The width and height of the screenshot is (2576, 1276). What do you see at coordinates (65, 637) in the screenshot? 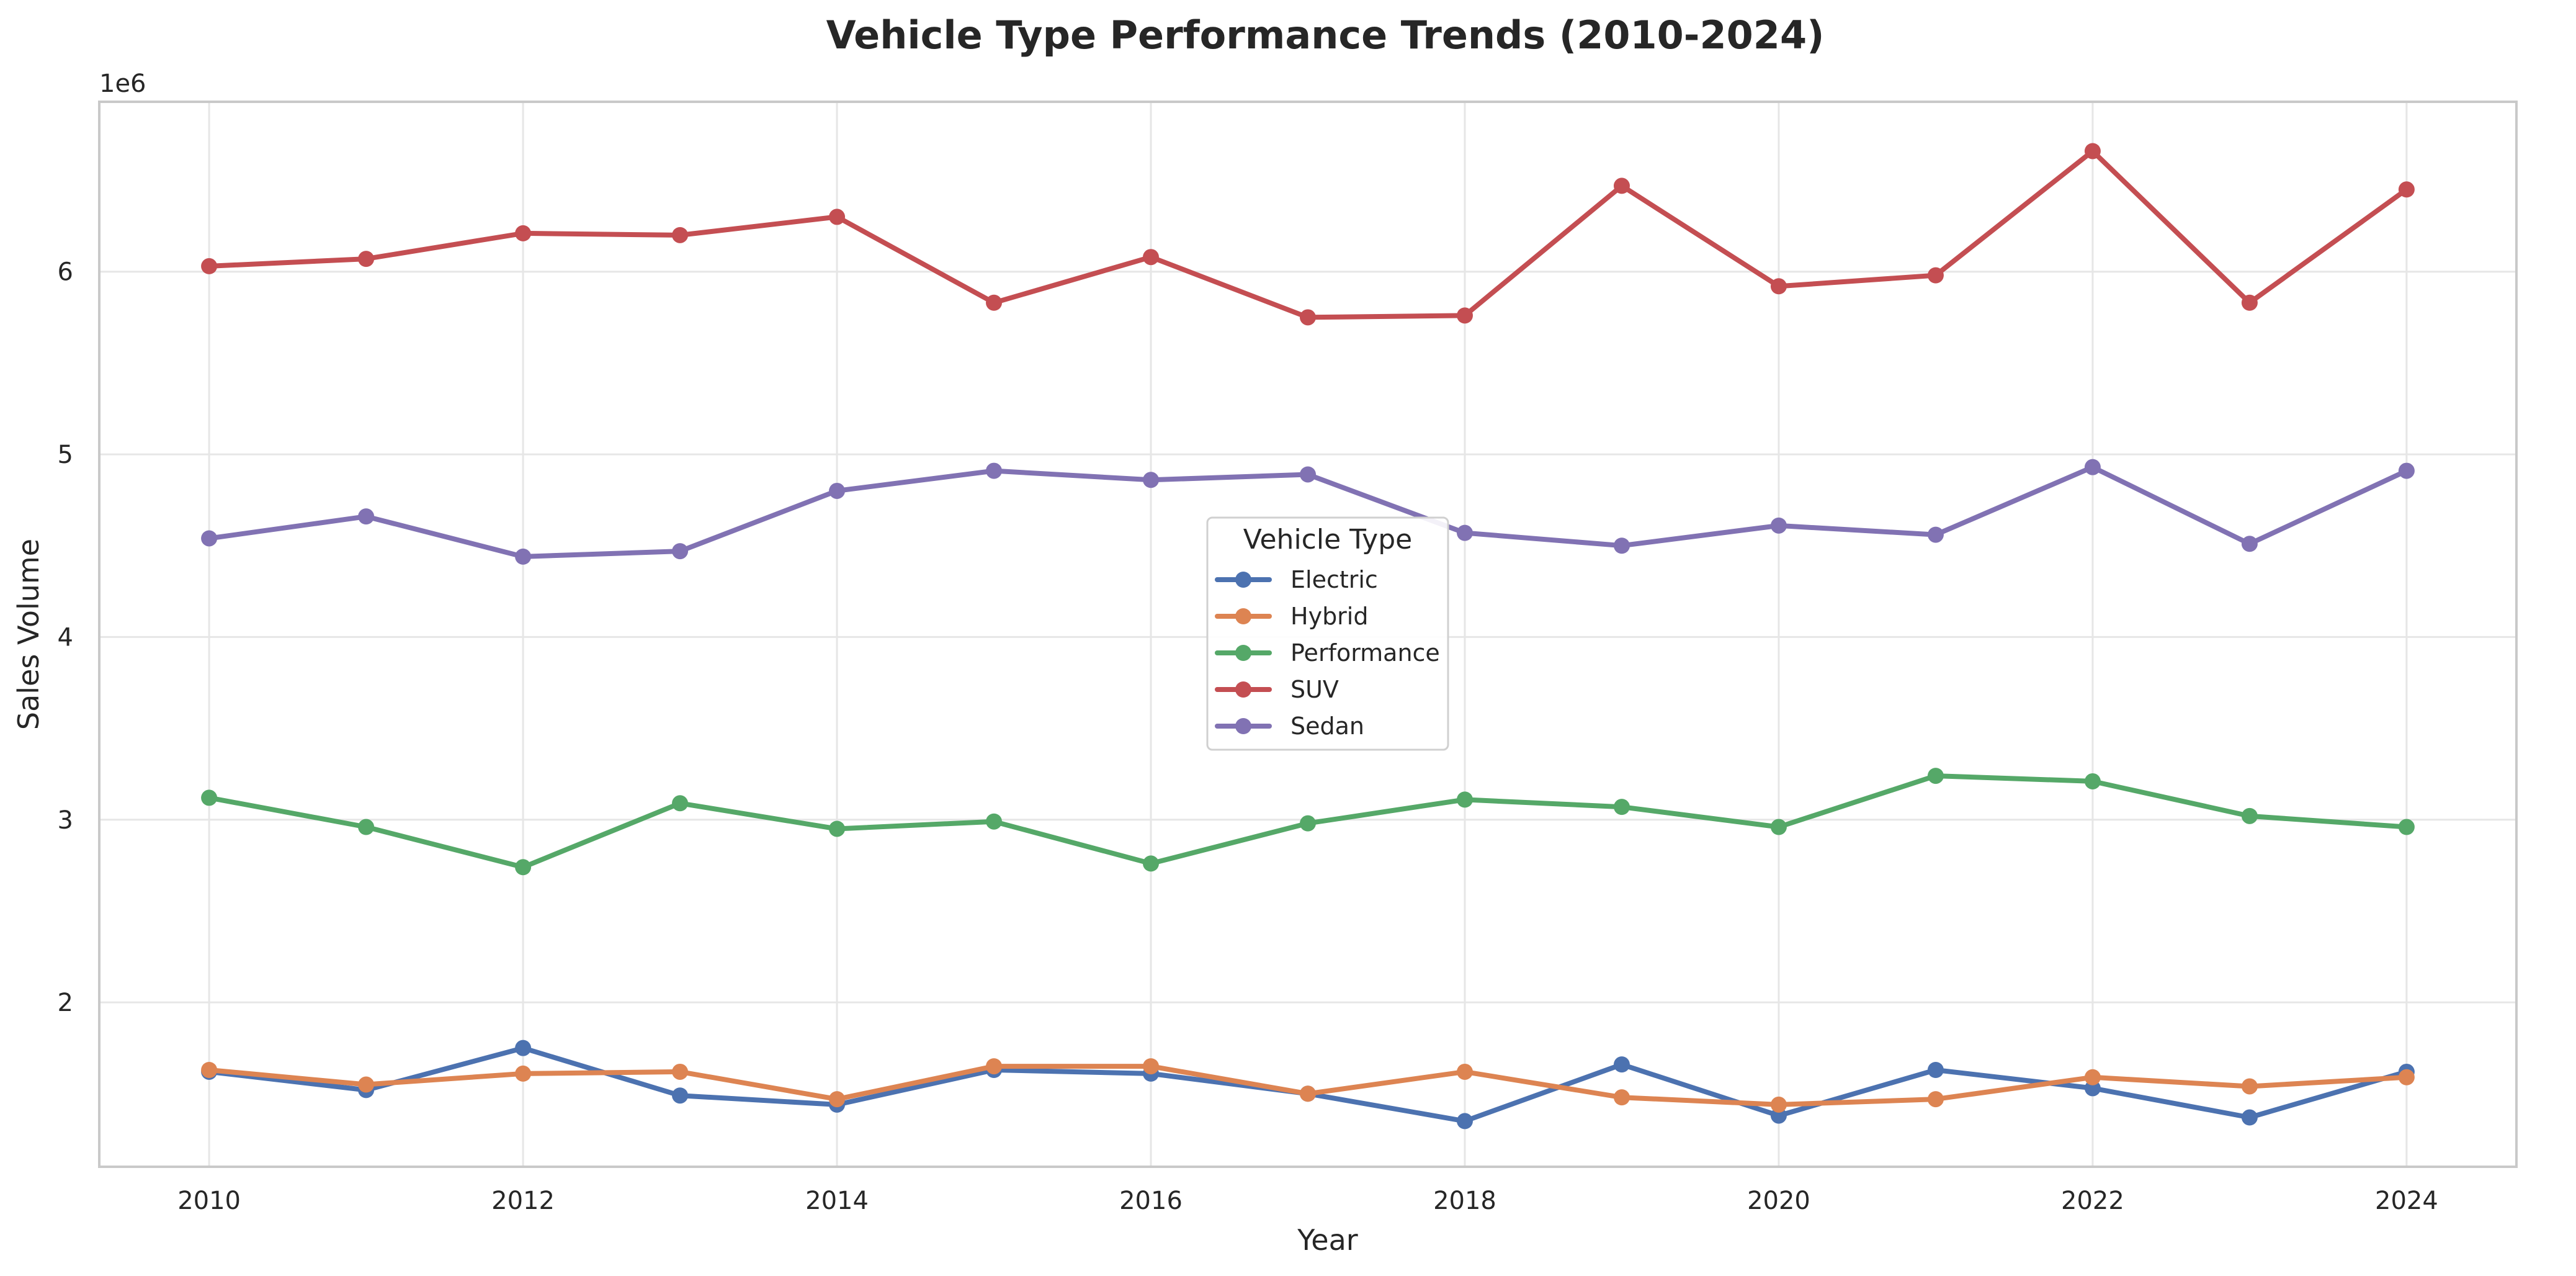
I see `y-tick-label: 4` at bounding box center [65, 637].